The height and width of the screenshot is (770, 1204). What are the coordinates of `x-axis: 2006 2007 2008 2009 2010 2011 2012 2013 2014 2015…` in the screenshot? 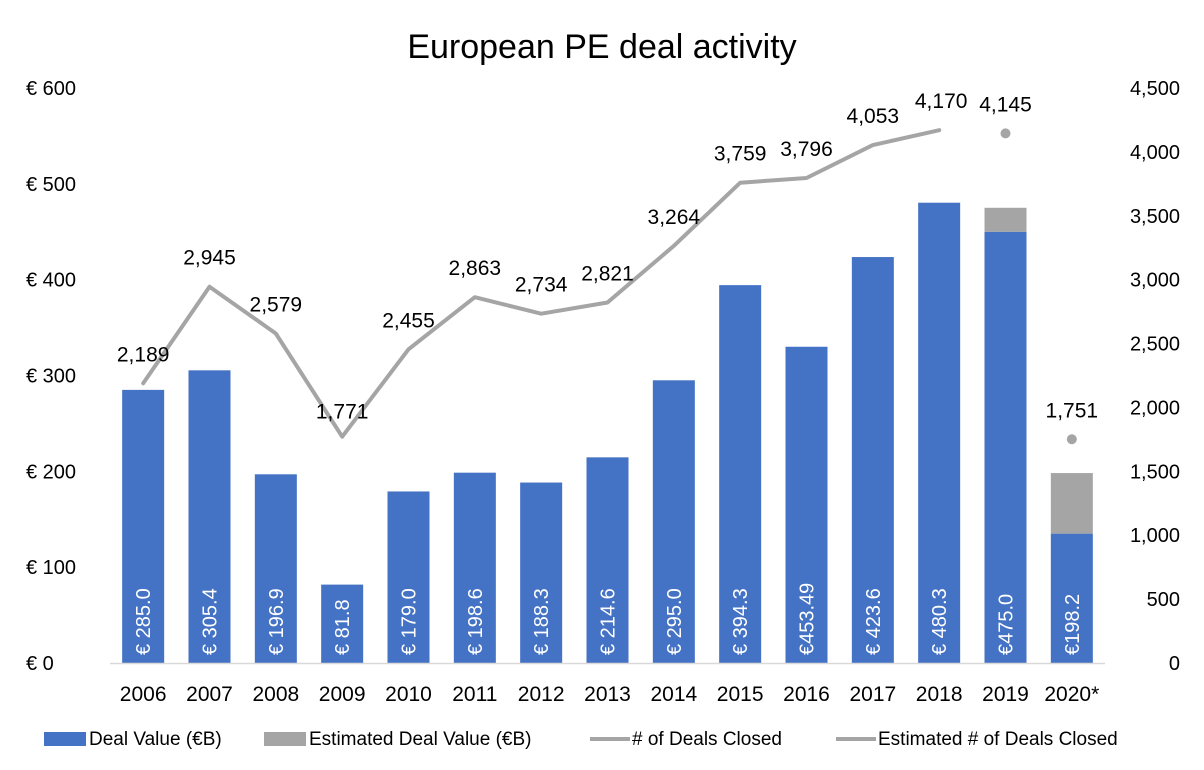 It's located at (607, 684).